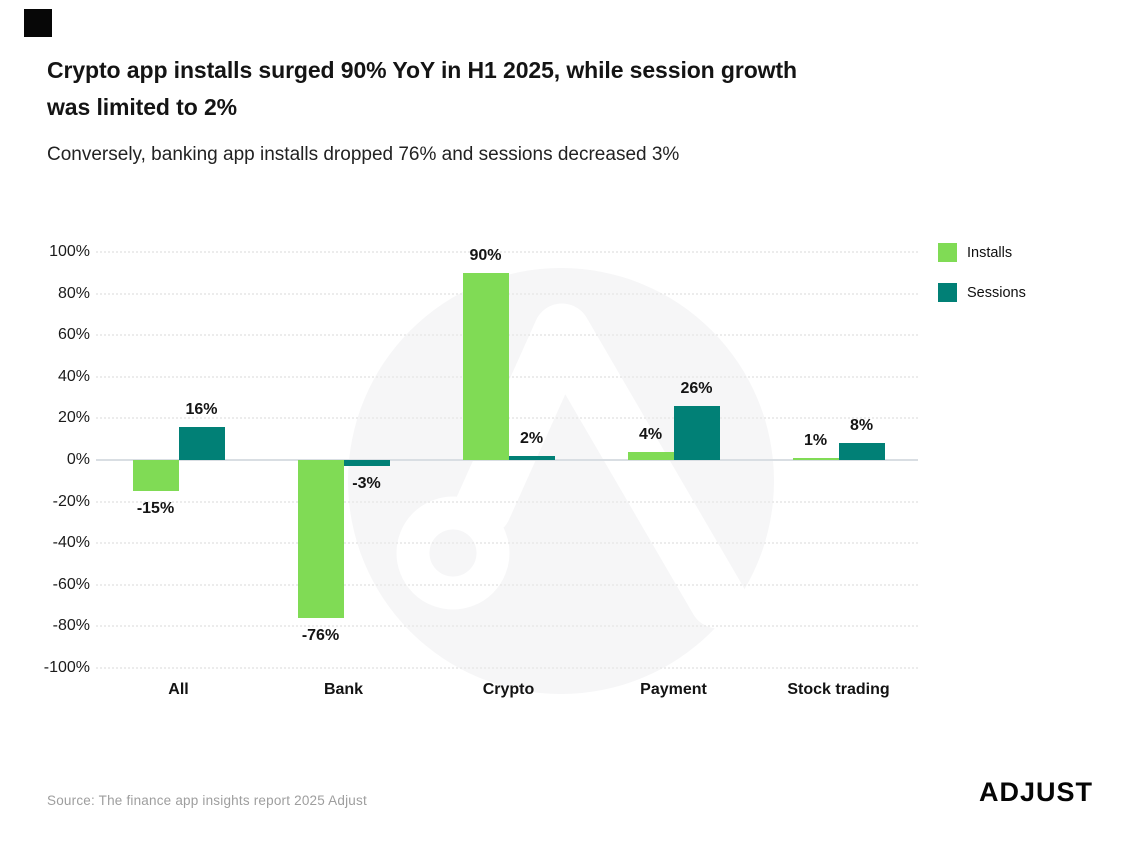  I want to click on x-axis-category-label: Payment, so click(673, 689).